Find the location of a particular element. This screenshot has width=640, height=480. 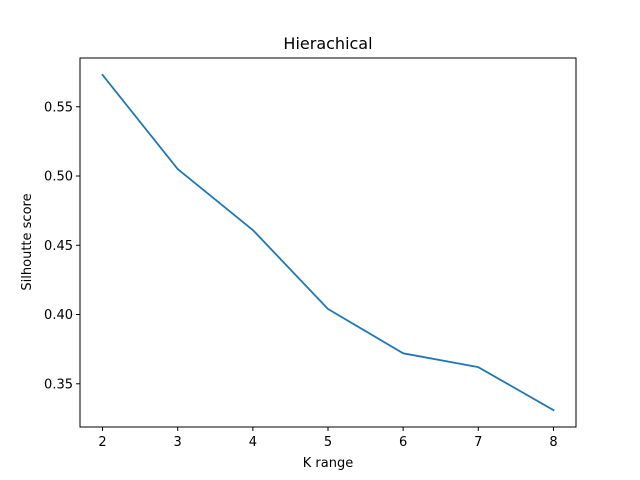

chart-title: Hierachical is located at coordinates (327, 43).